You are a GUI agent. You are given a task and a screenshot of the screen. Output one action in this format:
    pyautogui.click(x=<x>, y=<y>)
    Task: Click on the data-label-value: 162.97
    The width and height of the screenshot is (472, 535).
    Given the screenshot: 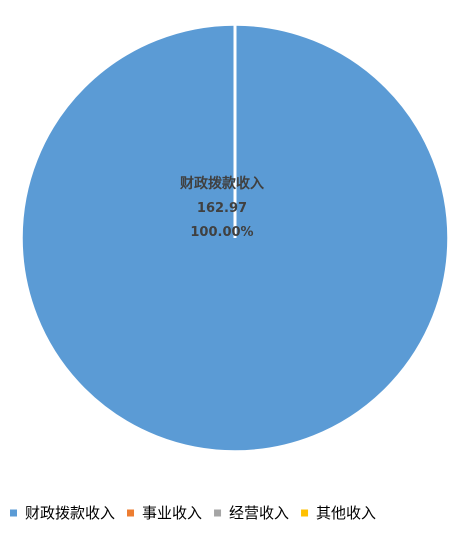 What is the action you would take?
    pyautogui.click(x=222, y=208)
    